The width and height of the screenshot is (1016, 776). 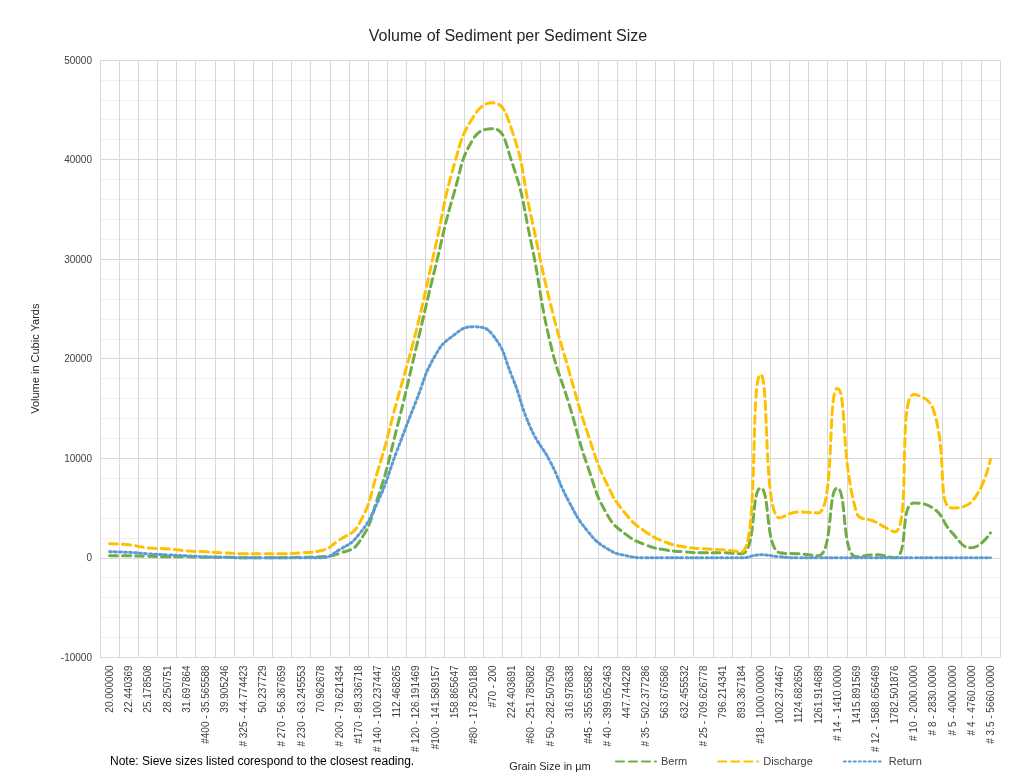 What do you see at coordinates (262, 761) in the screenshot?
I see `text: Note: Sieve sizes listed corespond to the closest reading.` at bounding box center [262, 761].